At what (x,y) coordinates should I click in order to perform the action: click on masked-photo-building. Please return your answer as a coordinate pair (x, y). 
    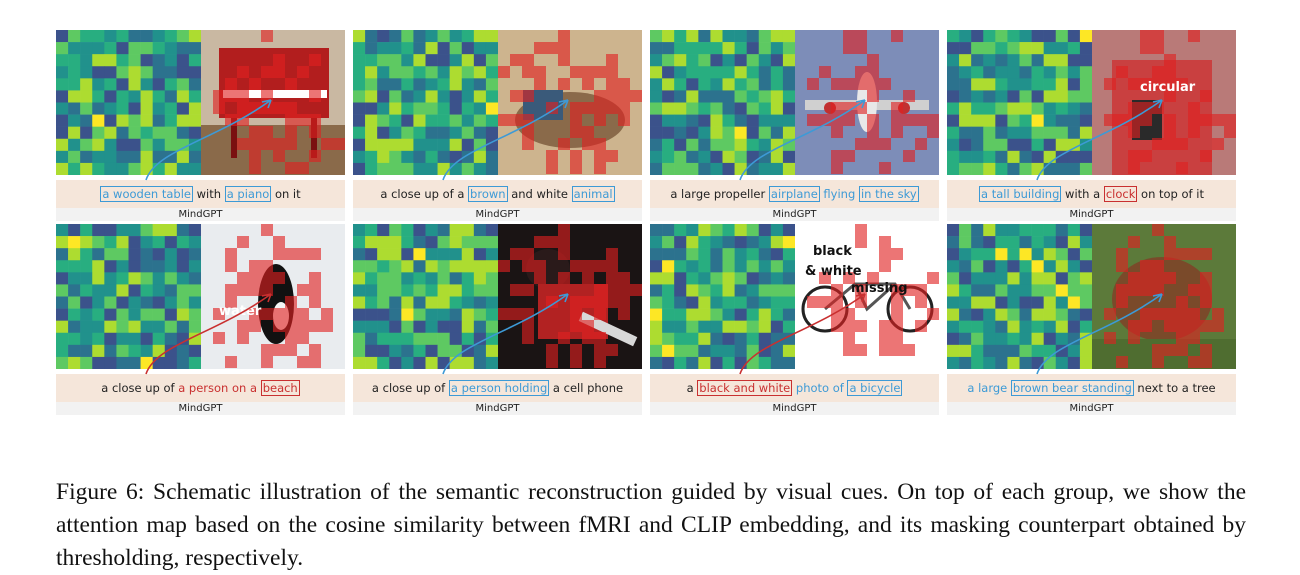
    Looking at the image, I should click on (1164, 102).